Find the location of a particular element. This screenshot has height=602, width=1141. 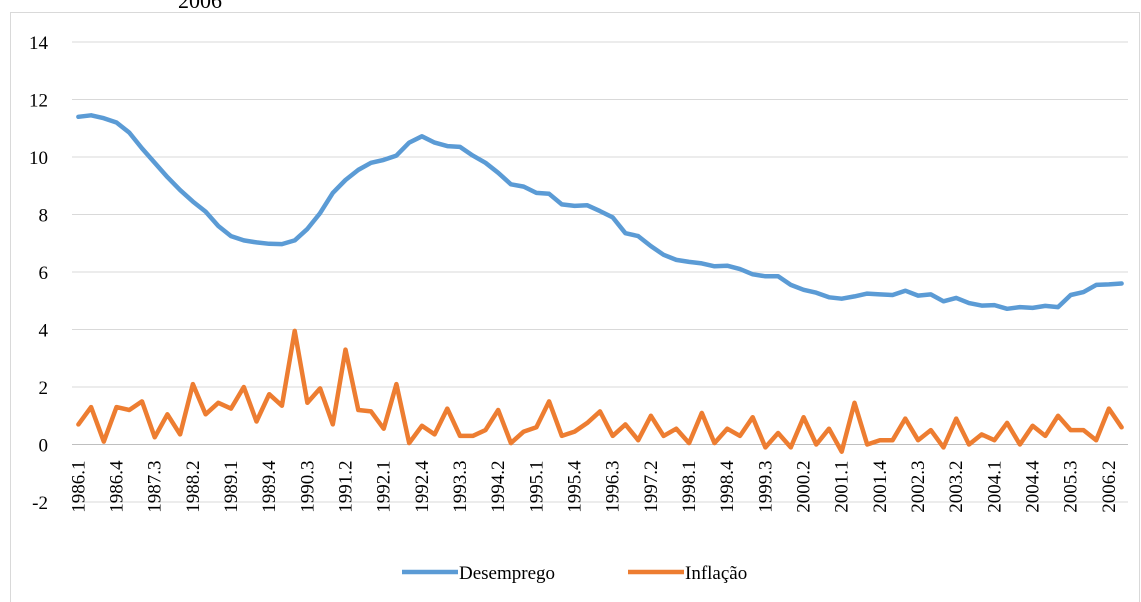

x-tick-label: 2005.3 is located at coordinates (1071, 487).